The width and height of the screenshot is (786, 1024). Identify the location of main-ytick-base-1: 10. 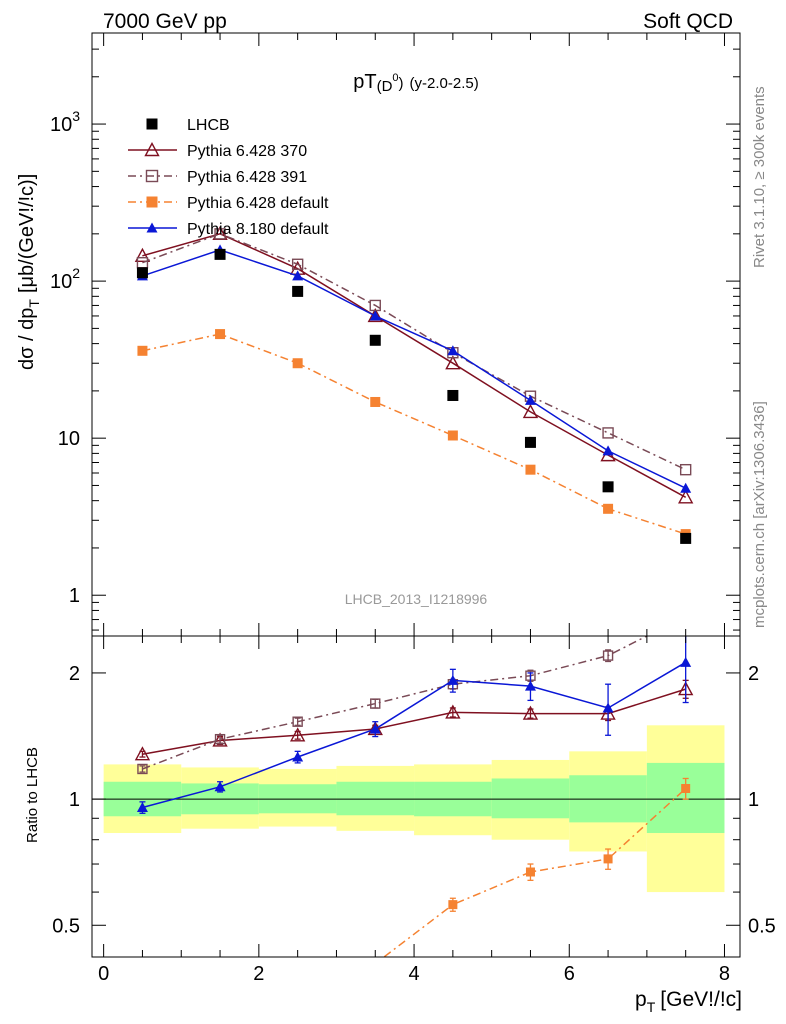
(69, 439).